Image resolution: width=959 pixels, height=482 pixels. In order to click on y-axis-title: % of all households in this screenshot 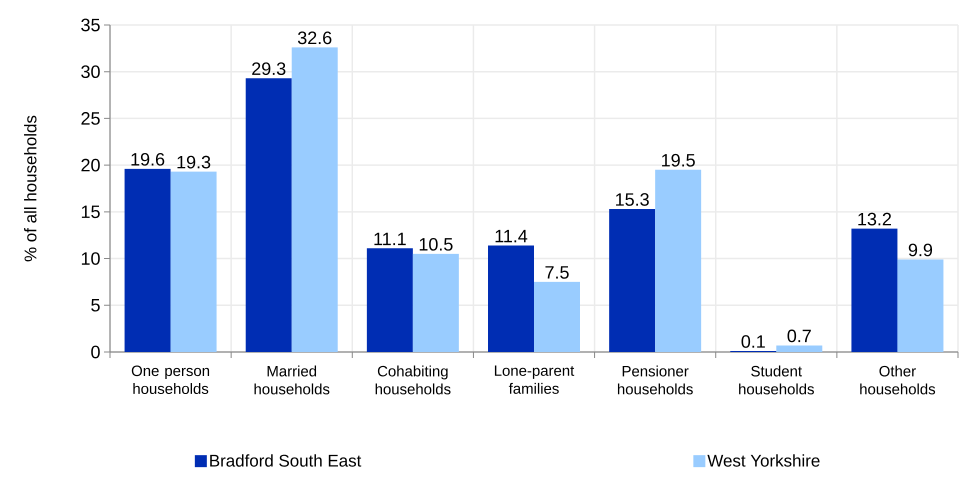, I will do `click(30, 189)`.